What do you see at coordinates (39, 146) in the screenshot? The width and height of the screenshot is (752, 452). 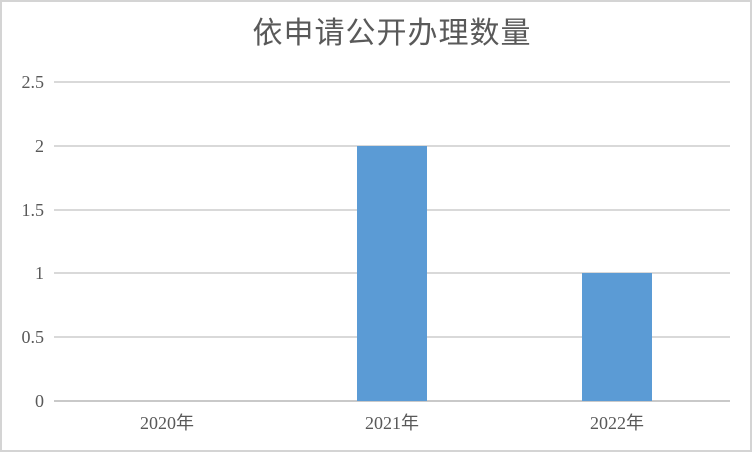 I see `y-tick-label: 2` at bounding box center [39, 146].